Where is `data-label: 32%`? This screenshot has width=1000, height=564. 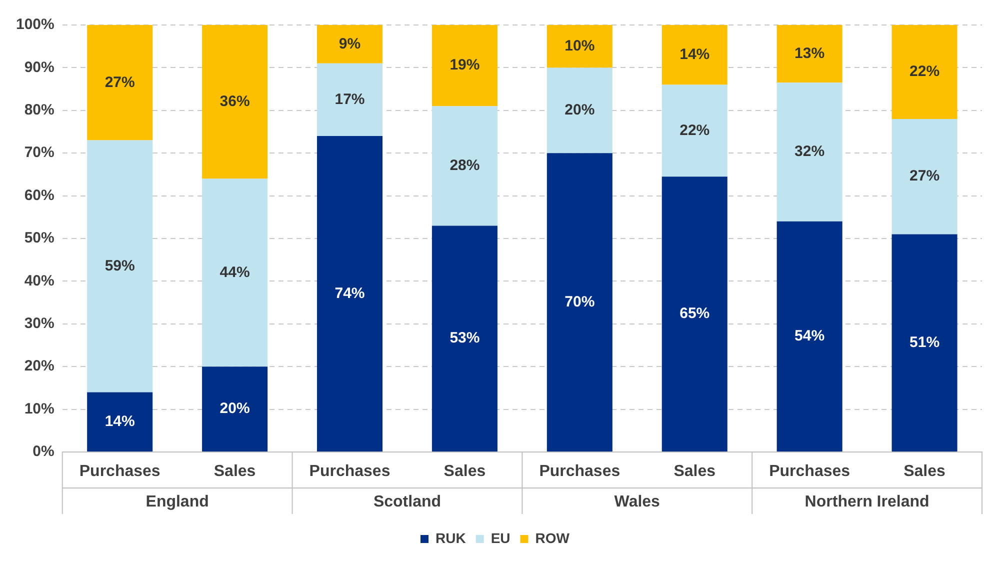 data-label: 32% is located at coordinates (809, 151).